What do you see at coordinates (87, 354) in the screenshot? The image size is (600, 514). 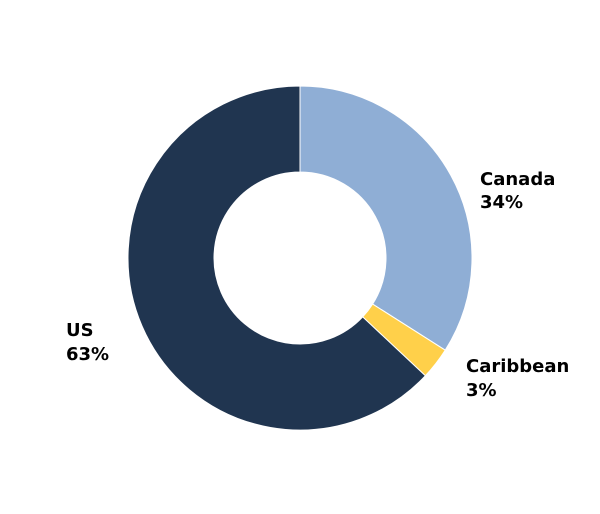 I see `label-us-percent: 63%` at bounding box center [87, 354].